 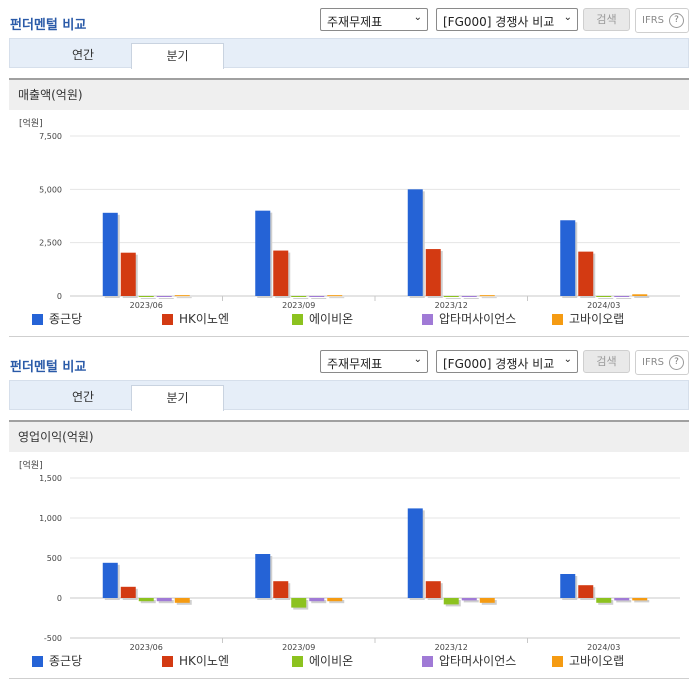 I want to click on period-tabs: 연간 분기, so click(x=349, y=395).